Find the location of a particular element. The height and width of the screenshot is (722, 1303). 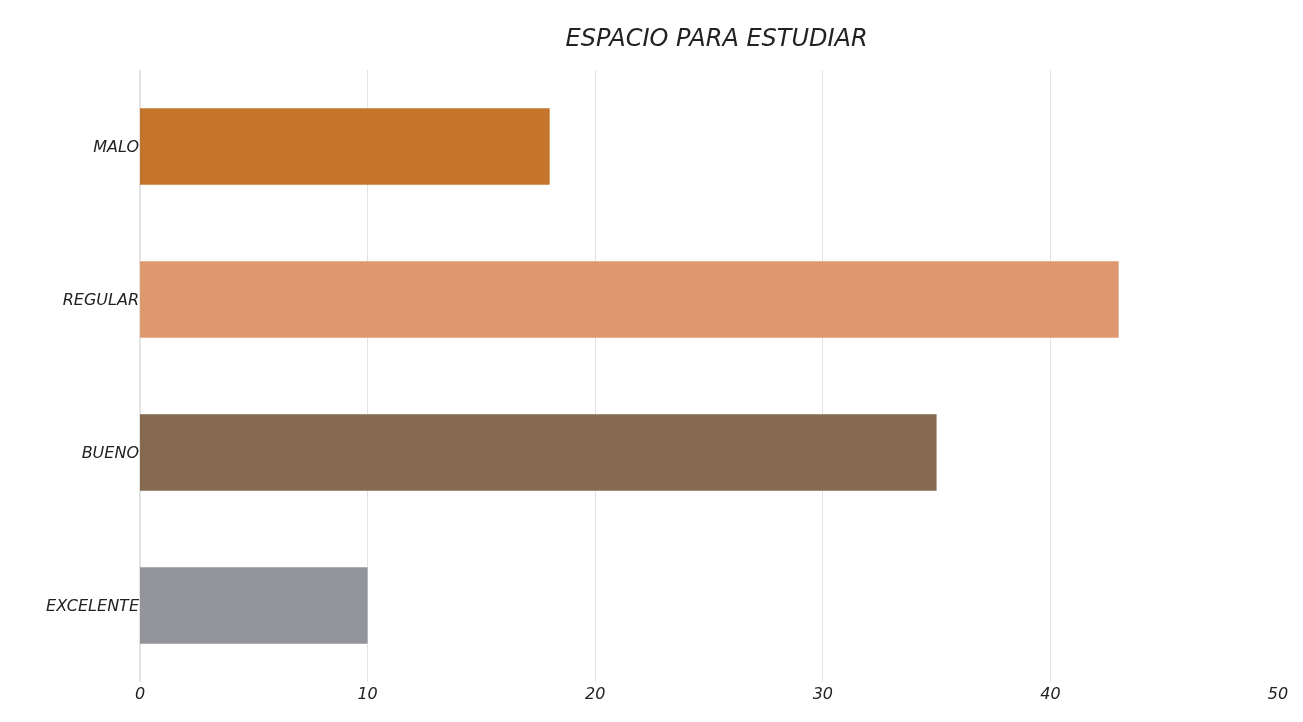

chart-title: ESPACIO PARA ESTUDIAR is located at coordinates (716, 37).